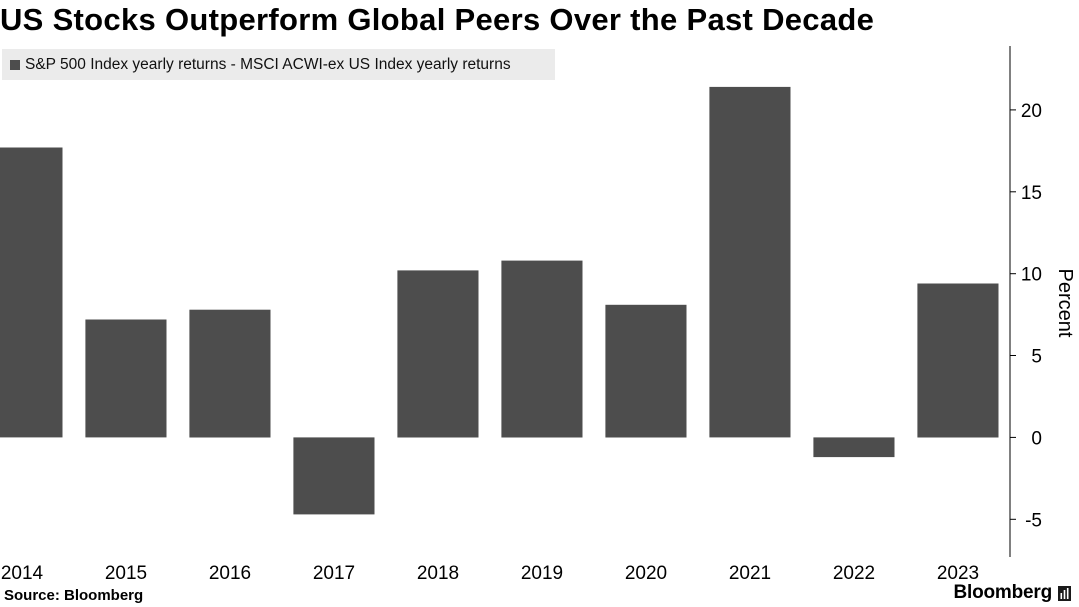 This screenshot has height=607, width=1079. I want to click on y-tick-label: 5, so click(1036, 357).